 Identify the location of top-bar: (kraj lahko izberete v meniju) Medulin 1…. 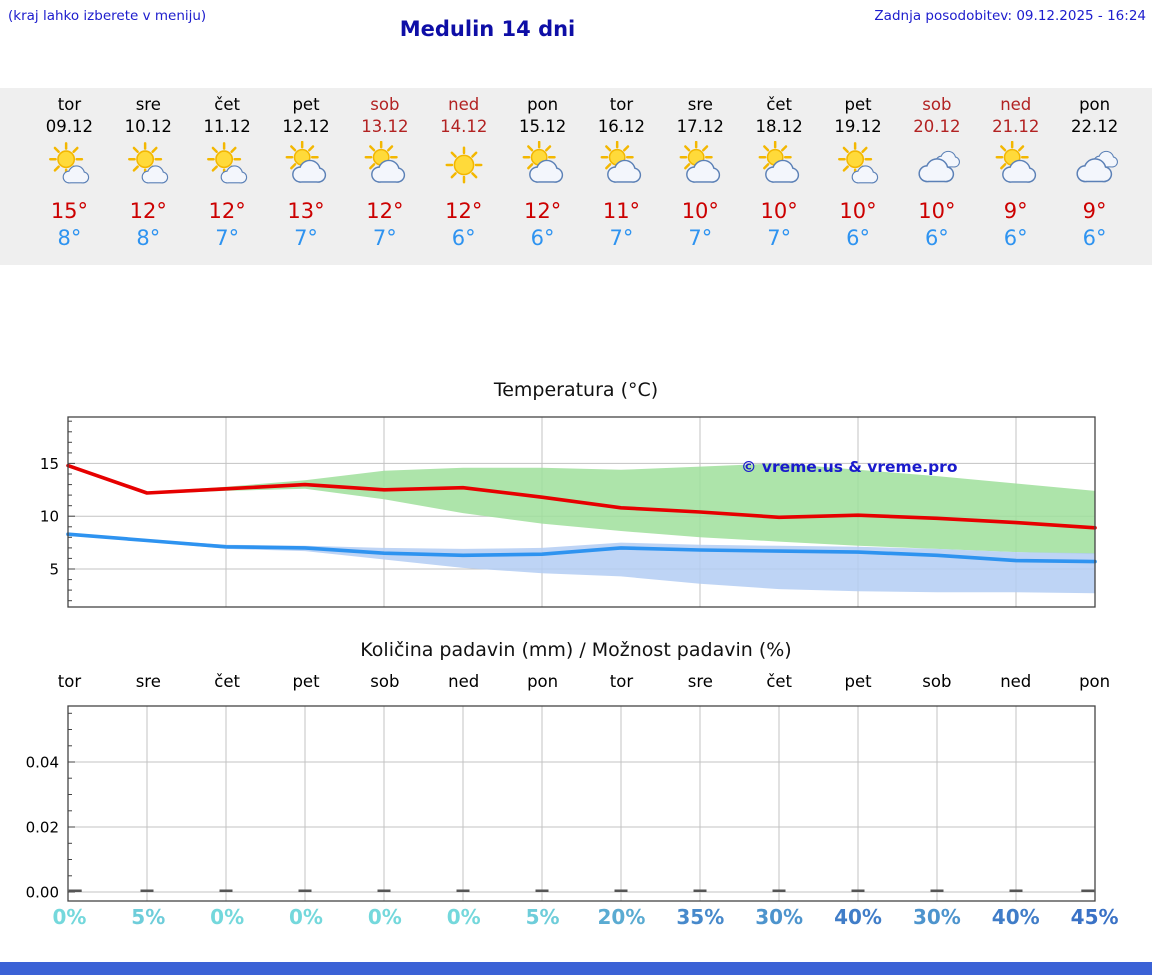
(576, 23).